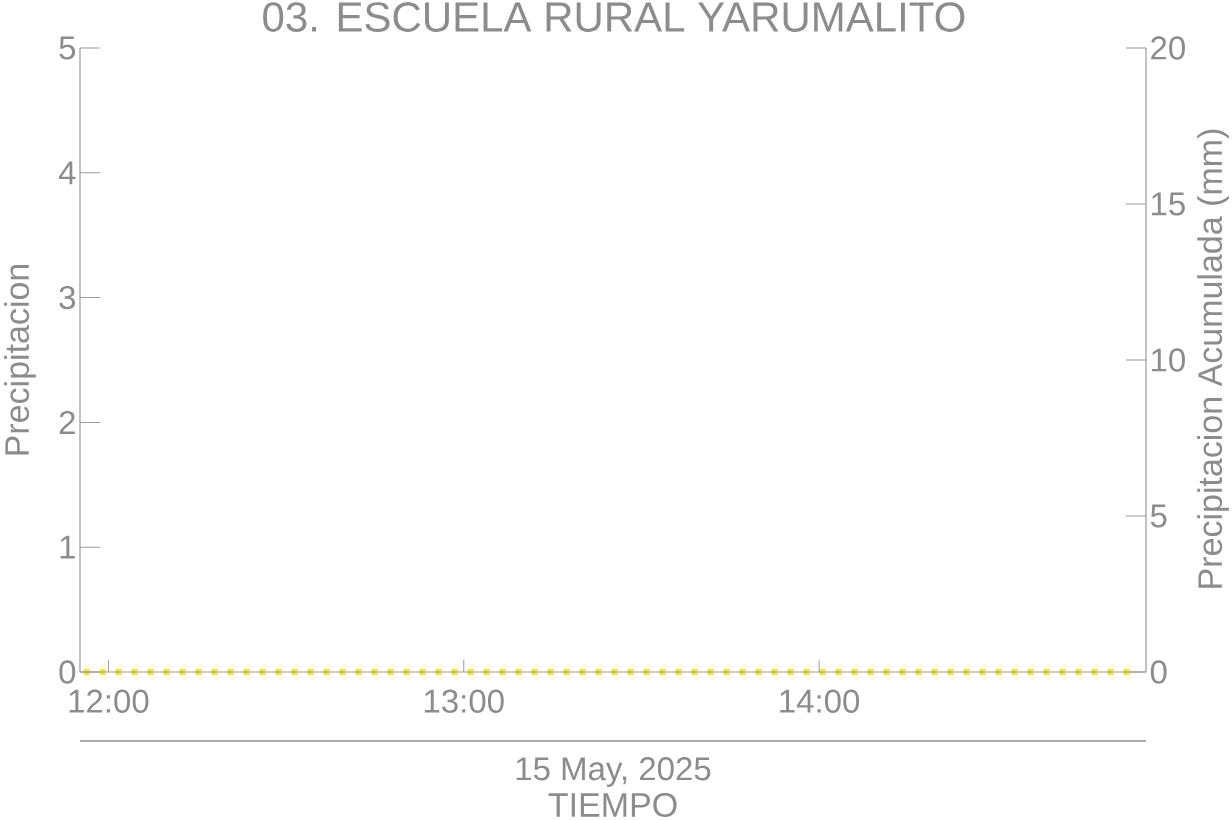  I want to click on x-axis-title: TIEMPO, so click(612, 805).